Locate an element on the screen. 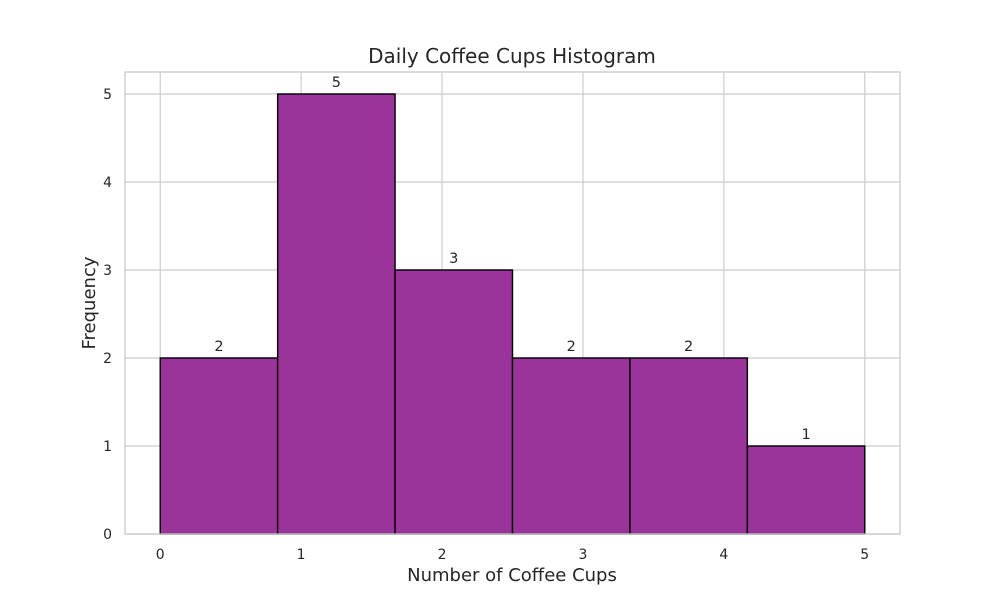 The width and height of the screenshot is (1000, 600). x-tick-label: 3 is located at coordinates (582, 555).